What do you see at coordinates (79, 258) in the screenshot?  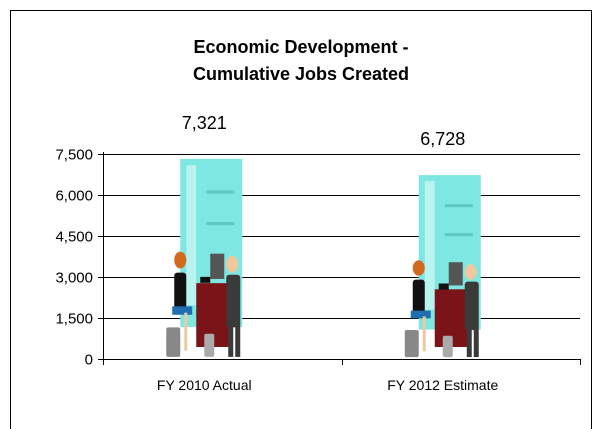 I see `y-axis-ticks: 0 1,500 3,000 4,500 6,000 7,500` at bounding box center [79, 258].